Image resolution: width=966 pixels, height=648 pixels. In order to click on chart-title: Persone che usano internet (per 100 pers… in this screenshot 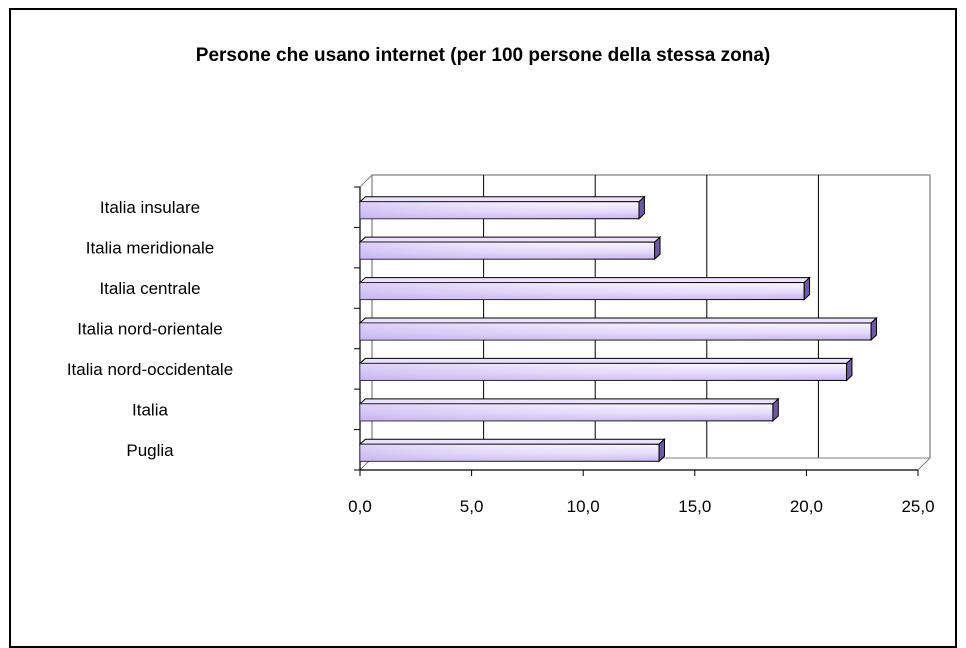, I will do `click(483, 55)`.